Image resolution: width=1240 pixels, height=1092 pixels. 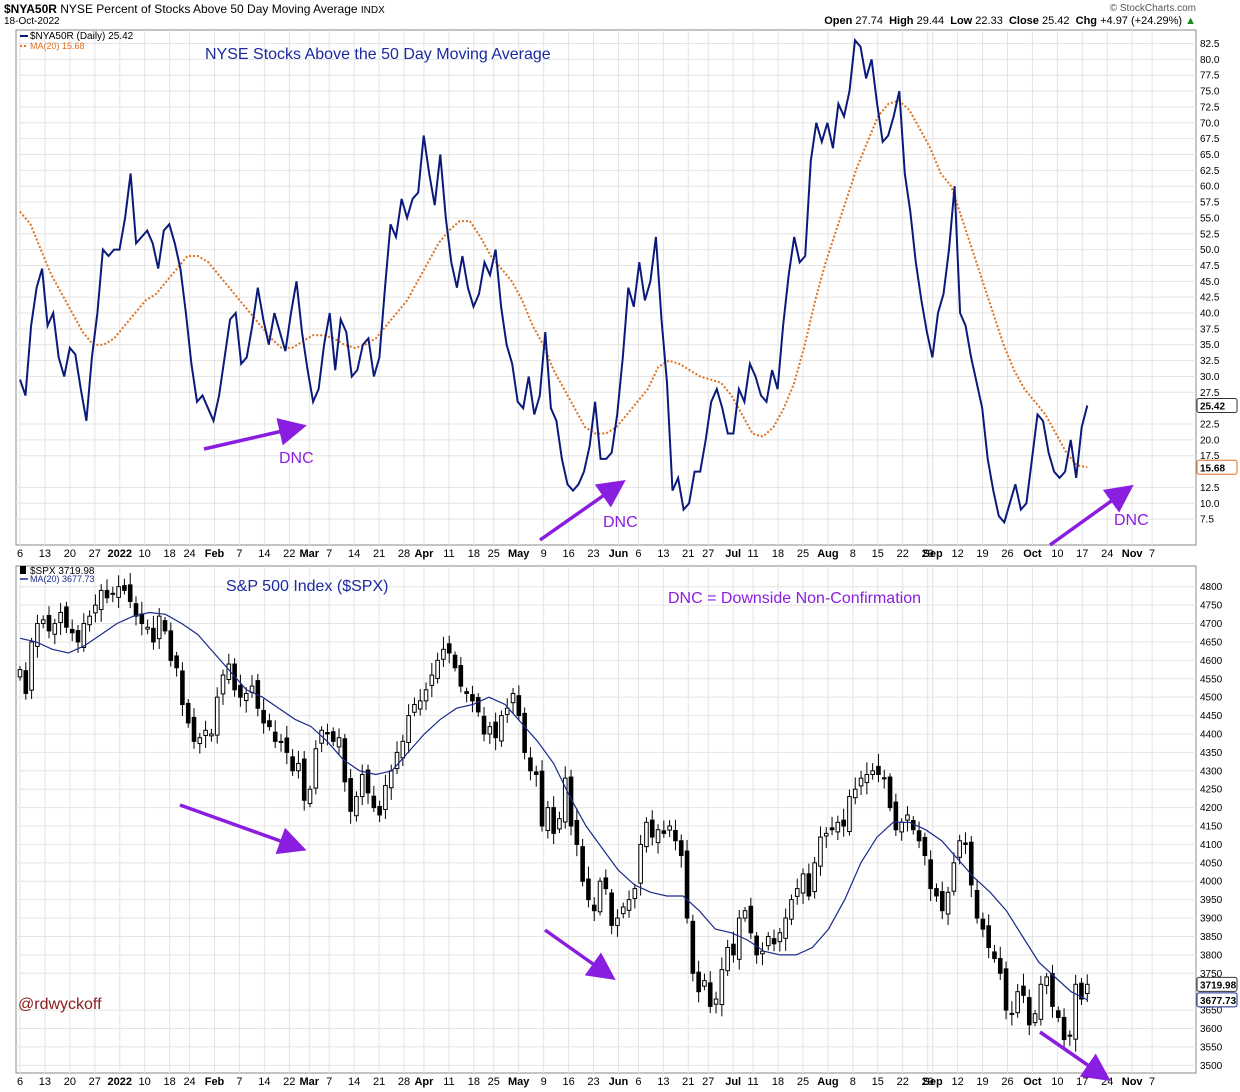 I want to click on dnc-label-1: DNC, so click(x=296, y=458).